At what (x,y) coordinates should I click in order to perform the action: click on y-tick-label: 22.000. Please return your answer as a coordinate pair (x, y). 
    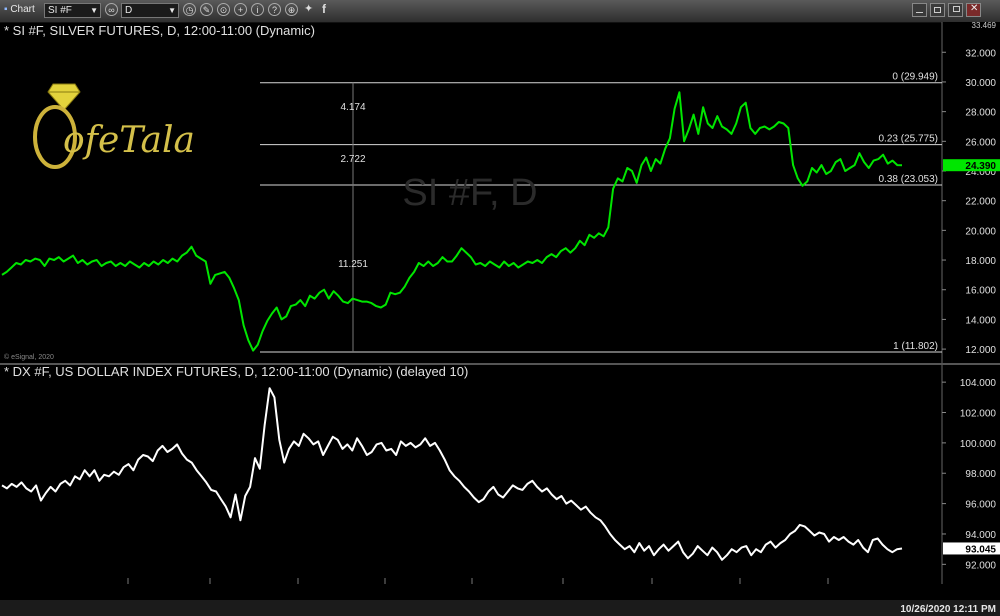
    Looking at the image, I should click on (980, 202).